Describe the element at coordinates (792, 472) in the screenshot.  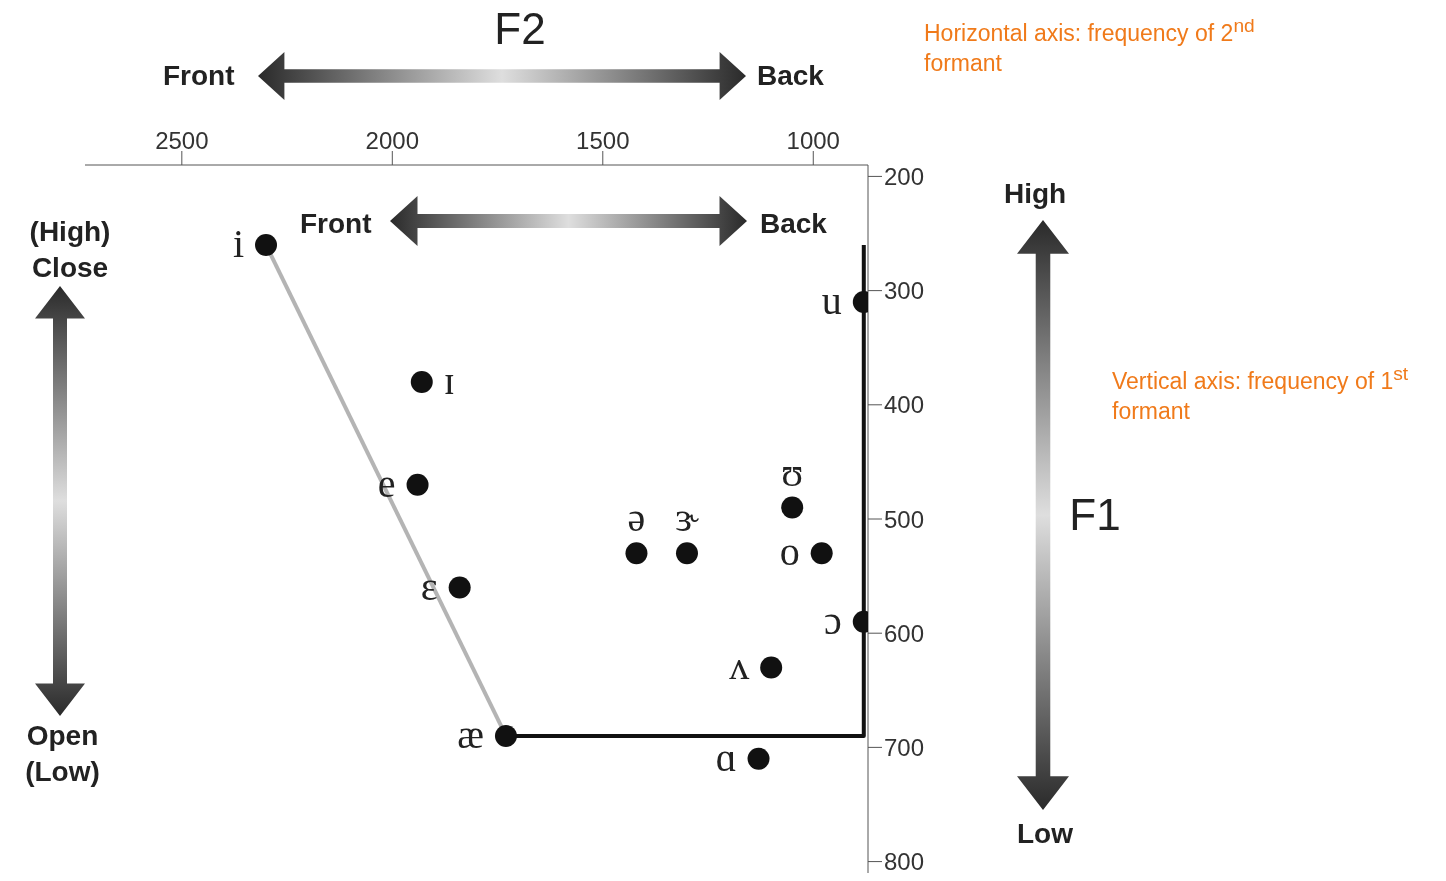
I see `series-label: ʊ` at that location.